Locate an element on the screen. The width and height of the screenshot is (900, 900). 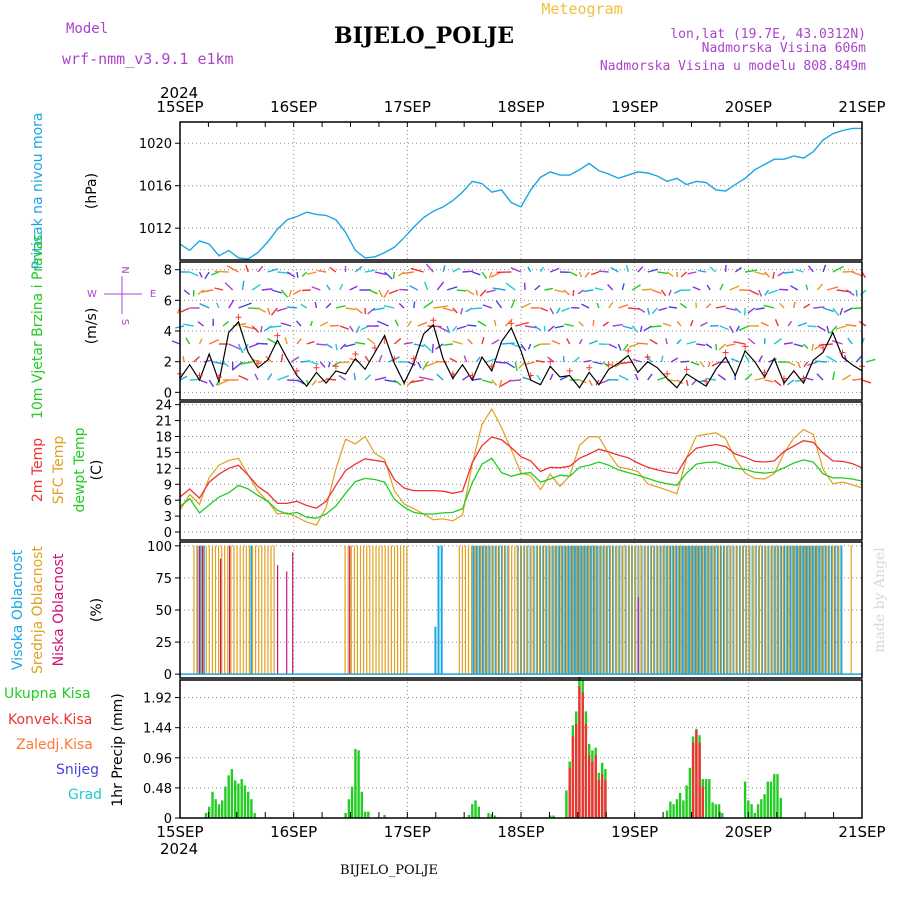
watermark: made by Angel is located at coordinates (880, 600).